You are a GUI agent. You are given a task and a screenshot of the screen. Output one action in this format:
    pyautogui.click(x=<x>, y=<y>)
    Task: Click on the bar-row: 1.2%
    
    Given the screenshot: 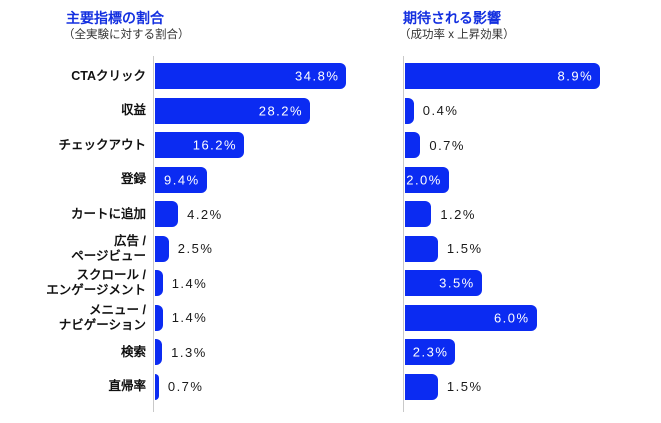 What is the action you would take?
    pyautogui.click(x=530, y=214)
    